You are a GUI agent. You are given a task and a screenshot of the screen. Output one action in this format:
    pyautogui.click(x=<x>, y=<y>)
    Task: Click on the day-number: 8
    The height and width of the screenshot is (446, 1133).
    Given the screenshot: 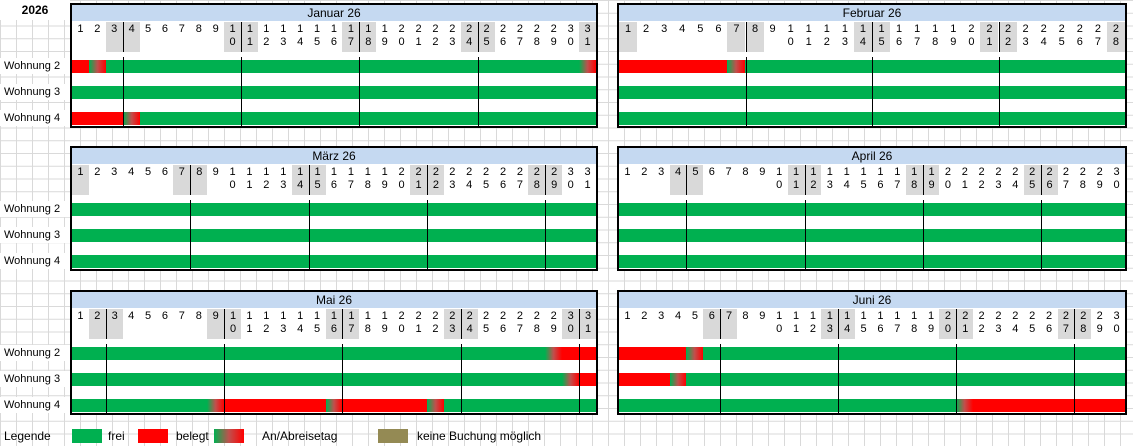 What is the action you would take?
    pyautogui.click(x=198, y=316)
    